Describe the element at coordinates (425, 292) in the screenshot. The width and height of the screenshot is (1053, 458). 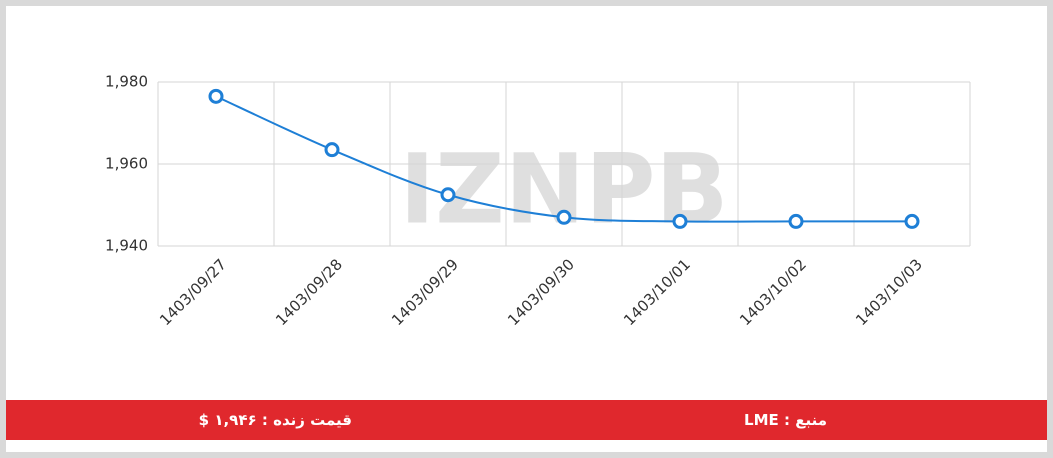
I see `x-tick-label: 1403/09/29` at that location.